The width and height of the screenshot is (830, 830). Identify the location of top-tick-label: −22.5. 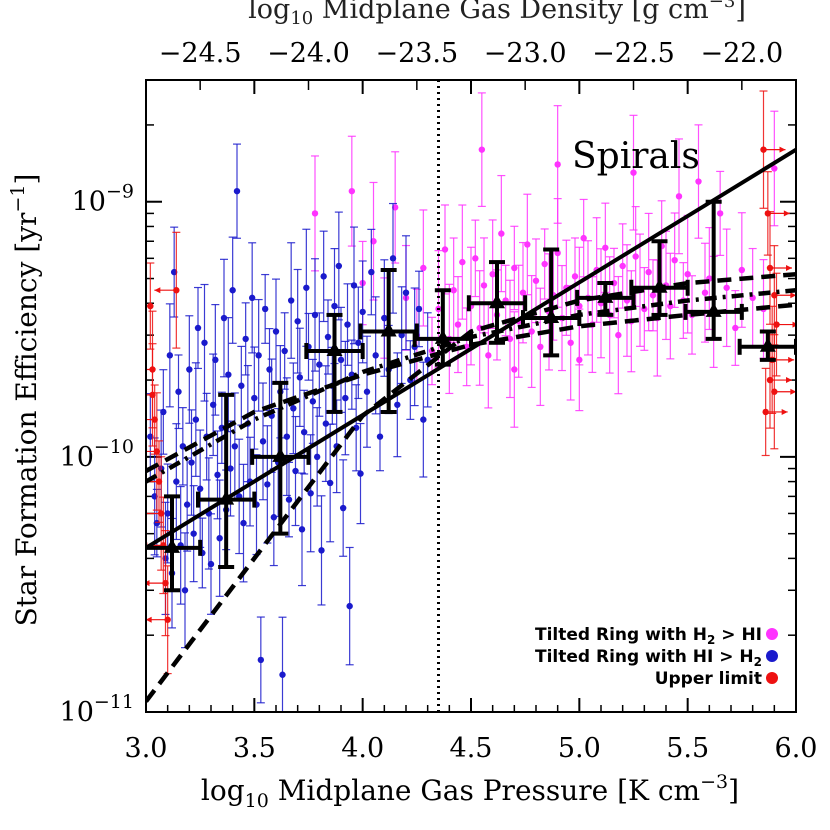
(633, 53).